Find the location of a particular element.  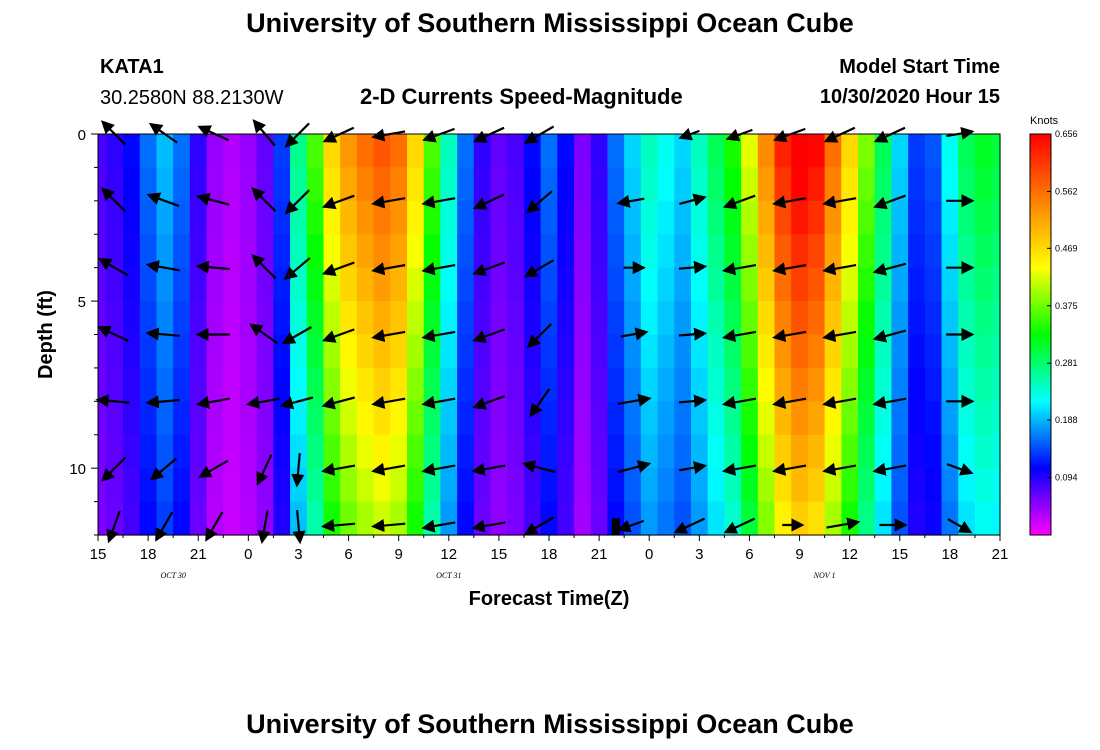

x-tick-label: 18 is located at coordinates (549, 554).